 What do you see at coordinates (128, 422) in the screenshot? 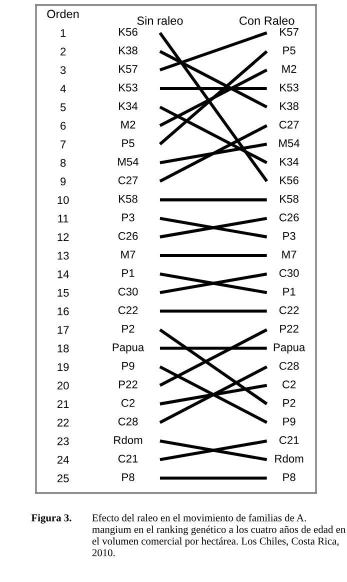
I see `text: C28` at bounding box center [128, 422].